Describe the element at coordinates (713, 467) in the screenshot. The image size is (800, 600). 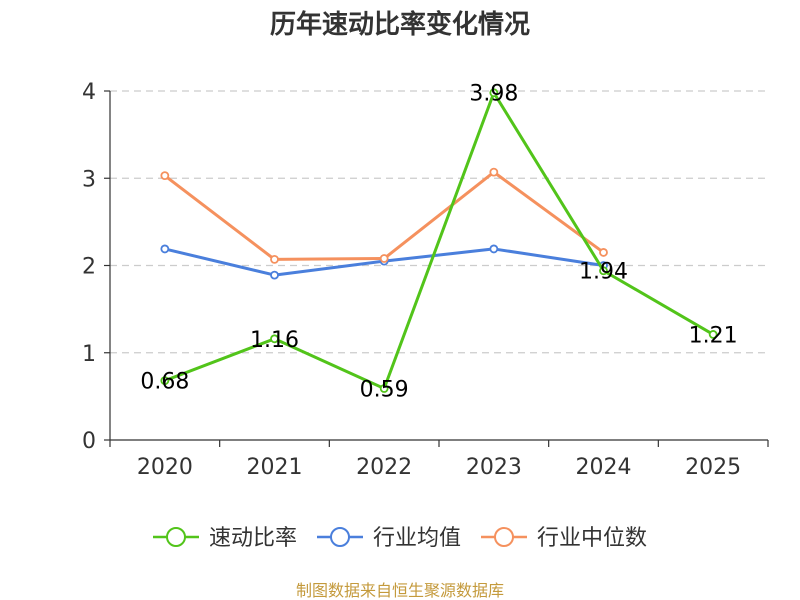
I see `x-tick-label: 2025` at that location.